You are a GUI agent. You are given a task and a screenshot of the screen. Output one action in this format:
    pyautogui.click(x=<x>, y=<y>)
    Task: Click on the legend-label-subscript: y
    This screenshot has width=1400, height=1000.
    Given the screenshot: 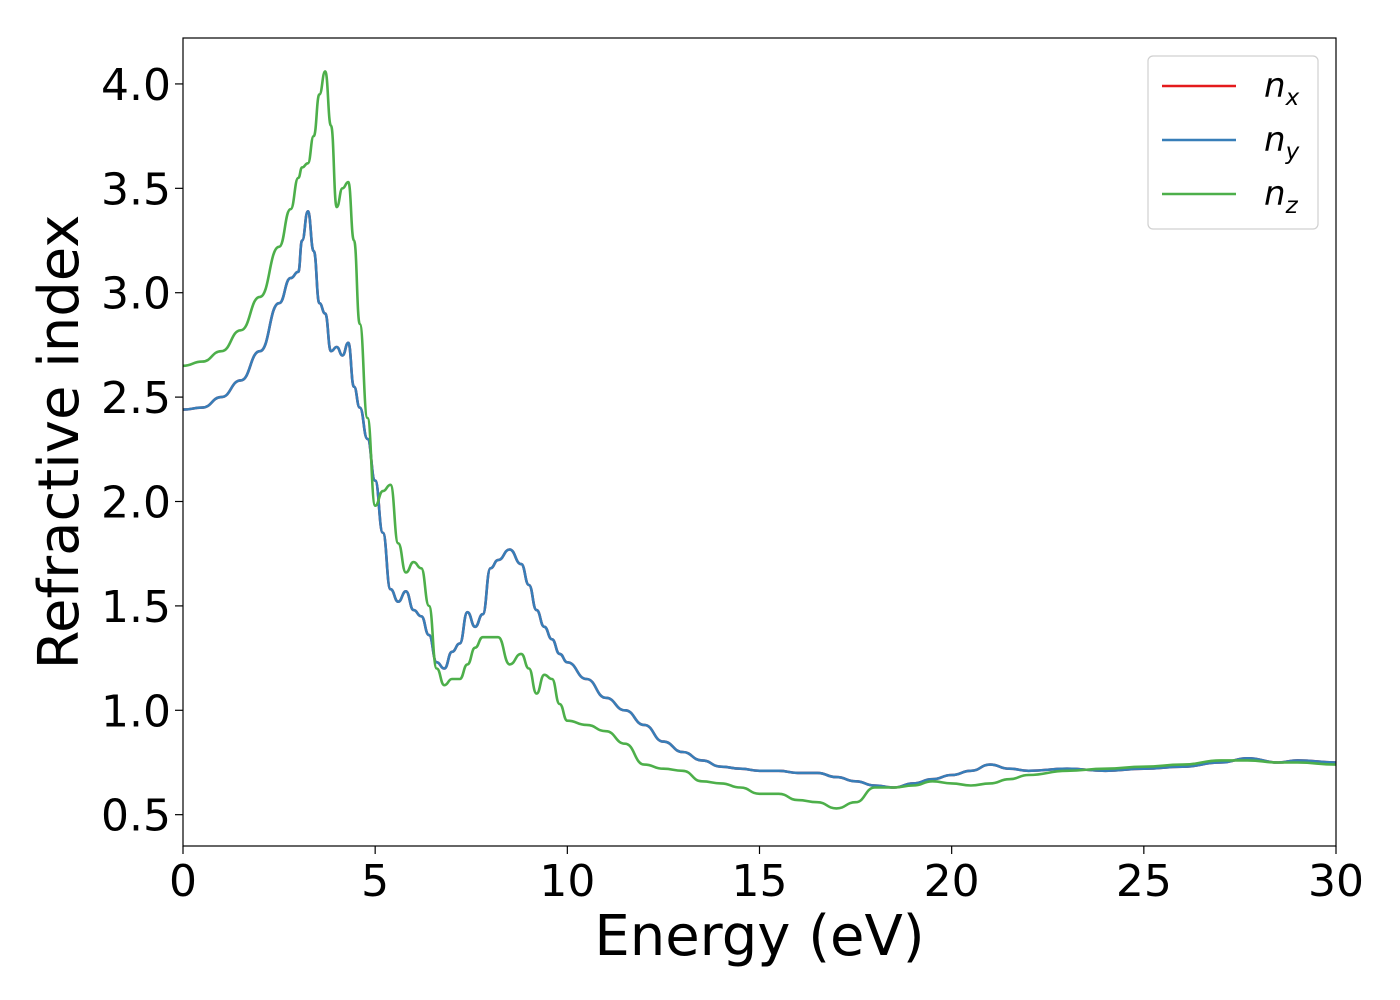 What is the action you would take?
    pyautogui.click(x=1292, y=152)
    